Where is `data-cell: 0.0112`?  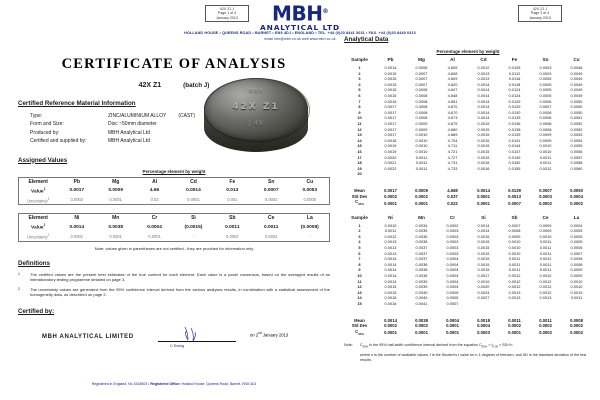 data-cell: 0.0112 is located at coordinates (514, 73).